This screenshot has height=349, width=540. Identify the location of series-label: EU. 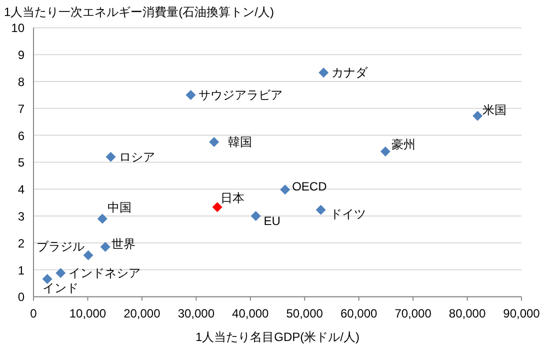
(272, 221).